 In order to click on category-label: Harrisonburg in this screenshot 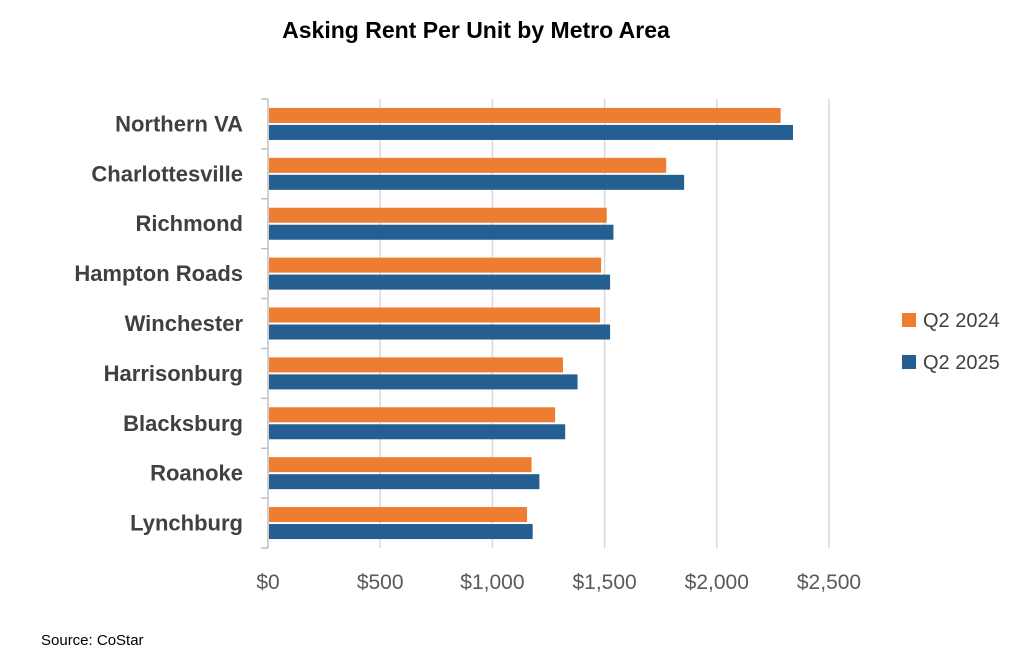, I will do `click(173, 373)`.